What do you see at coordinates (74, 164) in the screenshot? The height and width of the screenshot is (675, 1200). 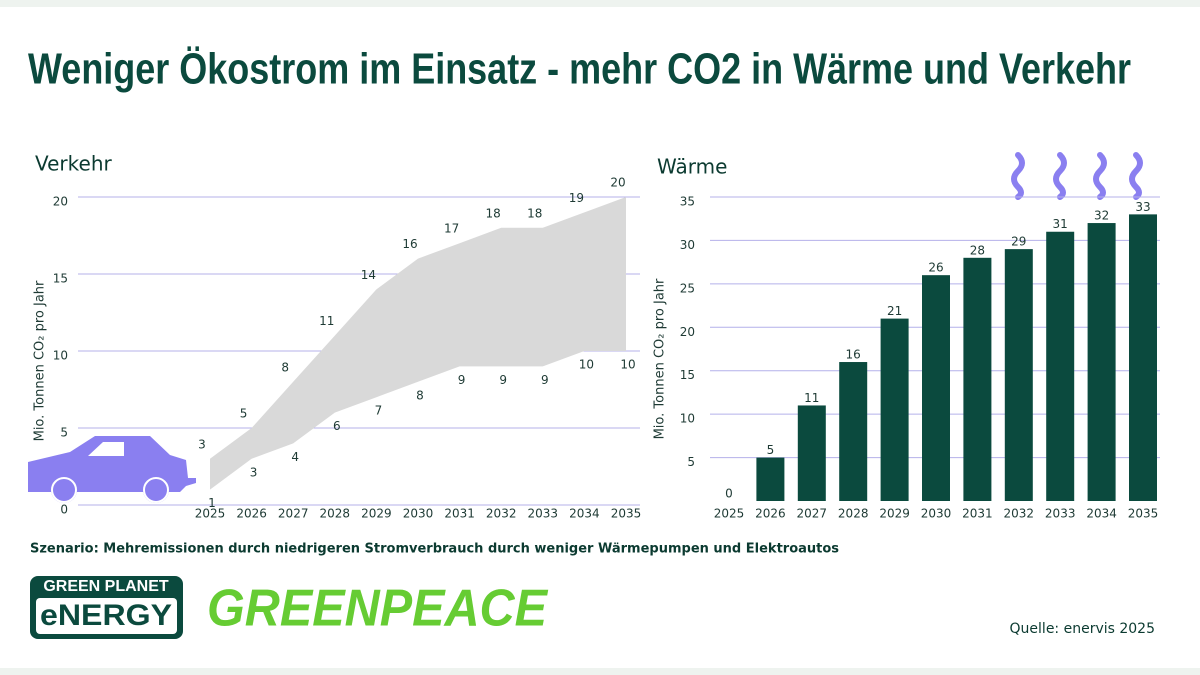 I see `chart-title: Verkehr` at bounding box center [74, 164].